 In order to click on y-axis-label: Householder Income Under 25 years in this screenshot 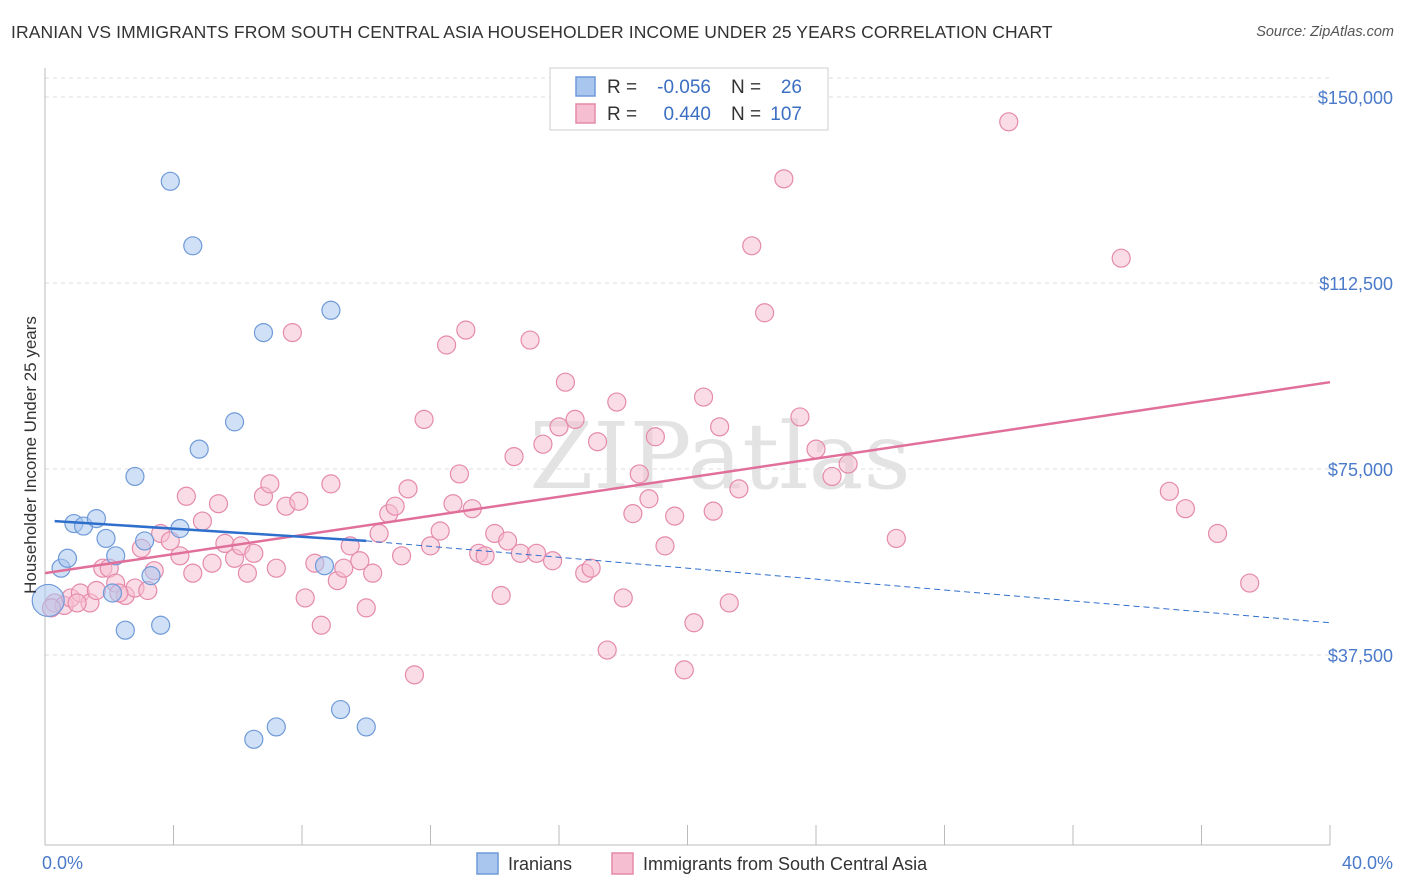, I will do `click(30, 455)`.